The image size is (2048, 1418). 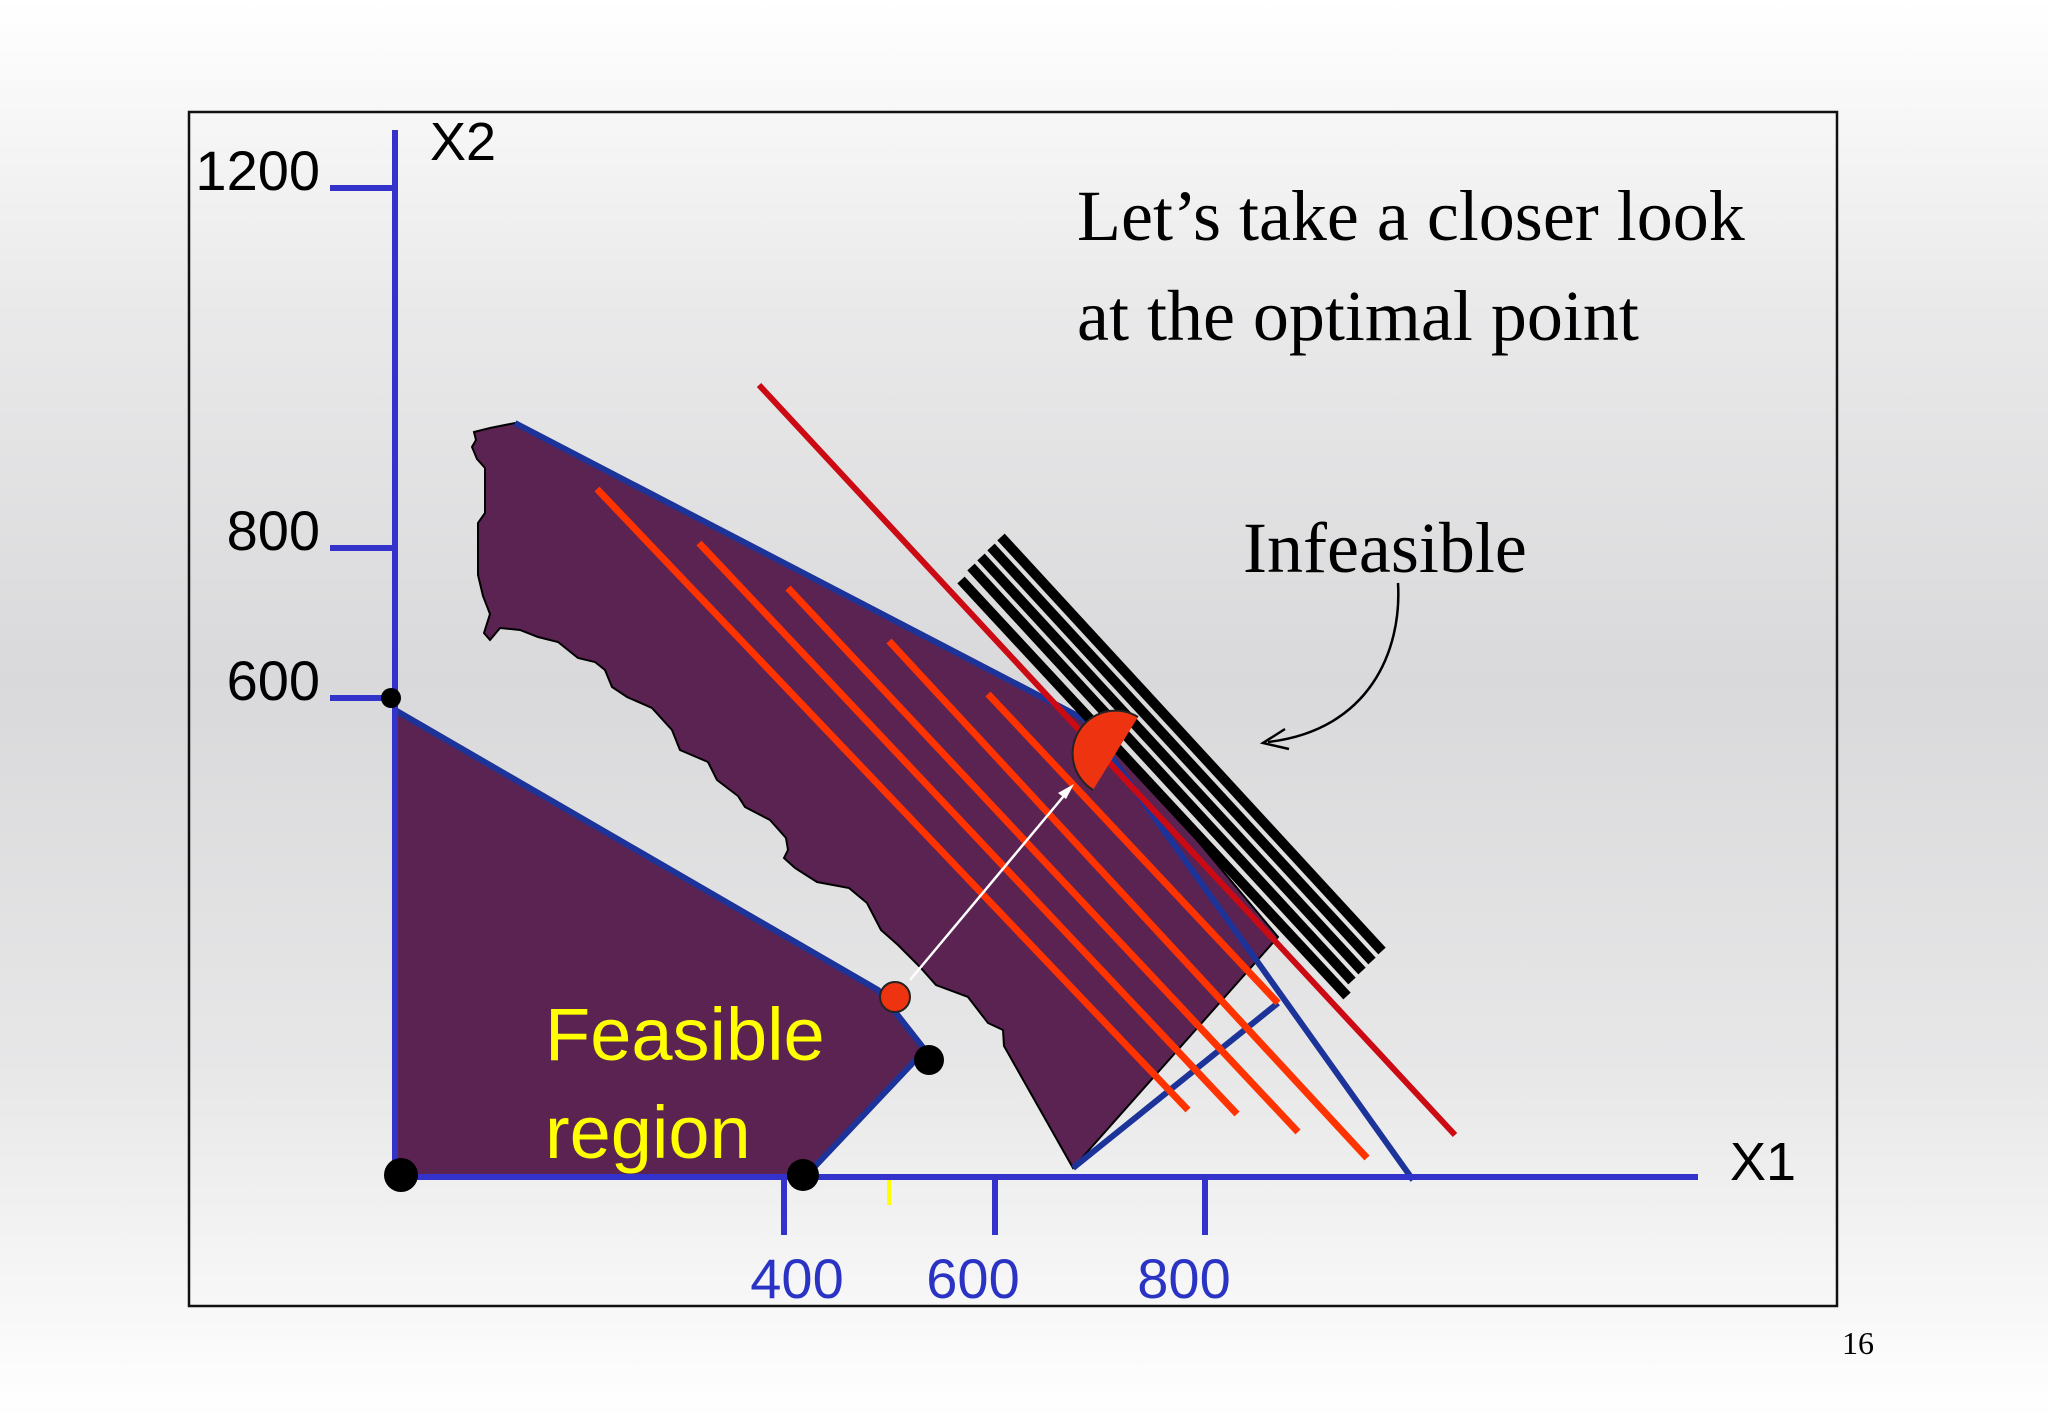 I want to click on infeasible-hatch, so click(x=1171, y=766).